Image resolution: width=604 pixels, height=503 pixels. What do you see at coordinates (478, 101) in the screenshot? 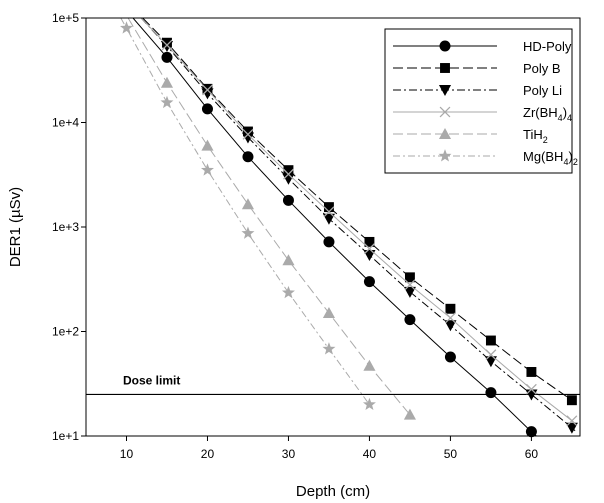
I see `legend-box` at bounding box center [478, 101].